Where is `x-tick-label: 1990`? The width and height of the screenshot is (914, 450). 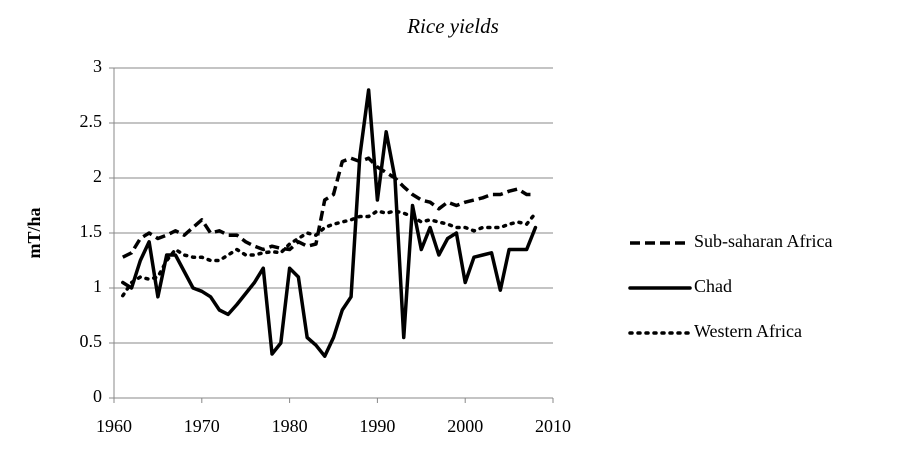 x-tick-label: 1990 is located at coordinates (377, 426).